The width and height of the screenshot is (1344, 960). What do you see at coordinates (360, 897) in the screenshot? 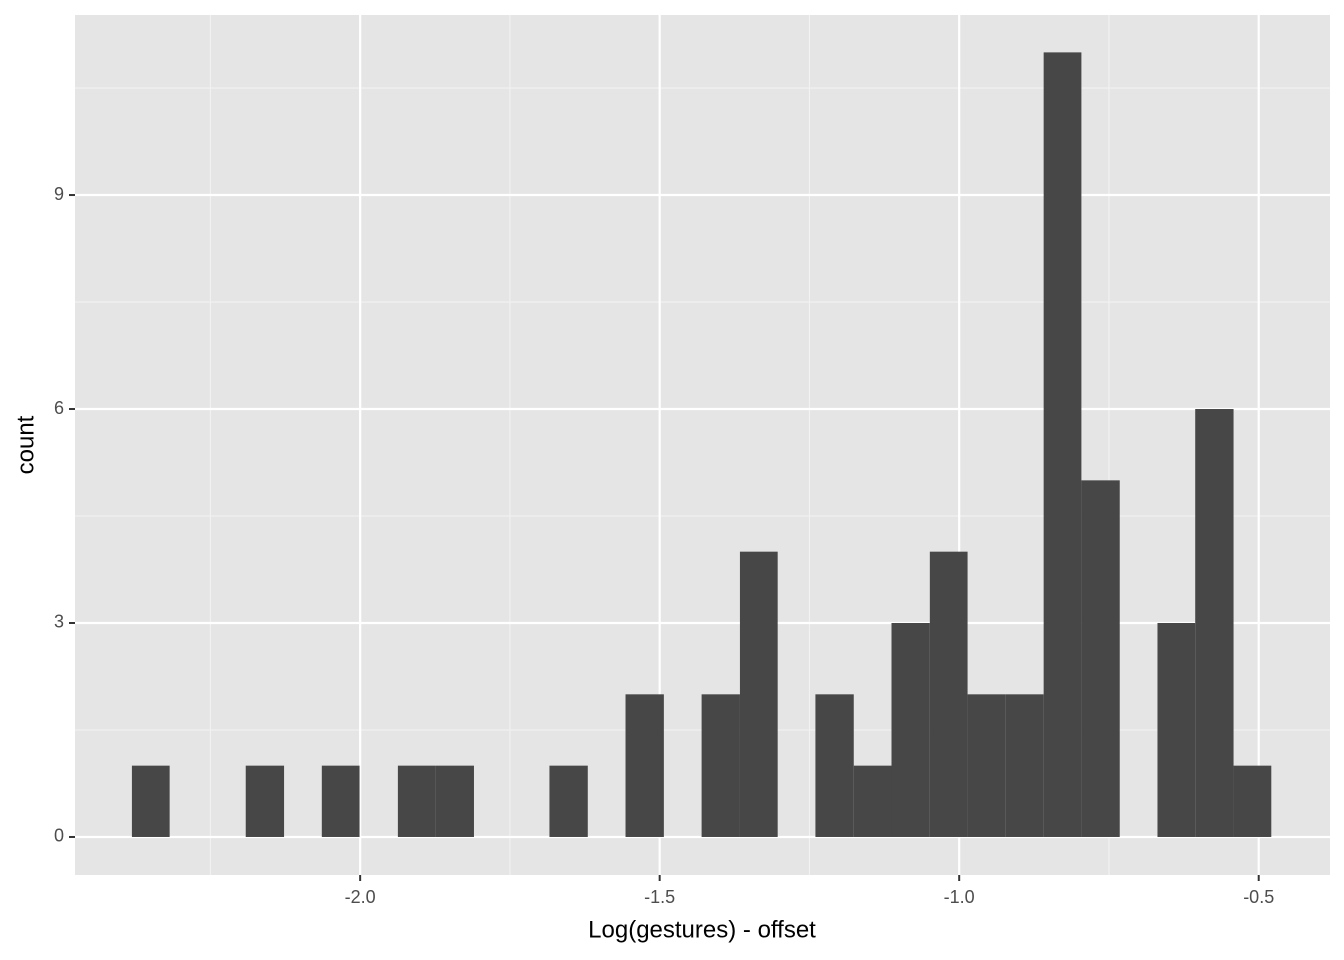
I see `x-tick-label: -2.0` at bounding box center [360, 897].